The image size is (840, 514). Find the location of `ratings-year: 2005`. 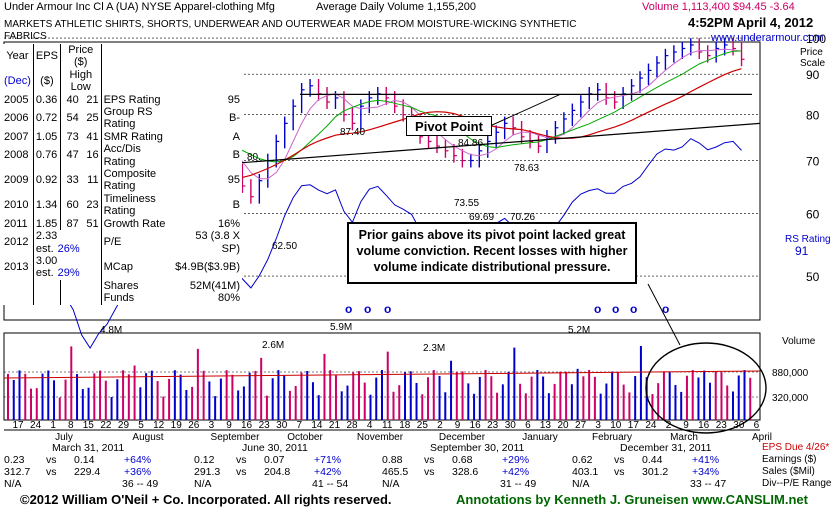

ratings-year: 2005 is located at coordinates (18, 100).